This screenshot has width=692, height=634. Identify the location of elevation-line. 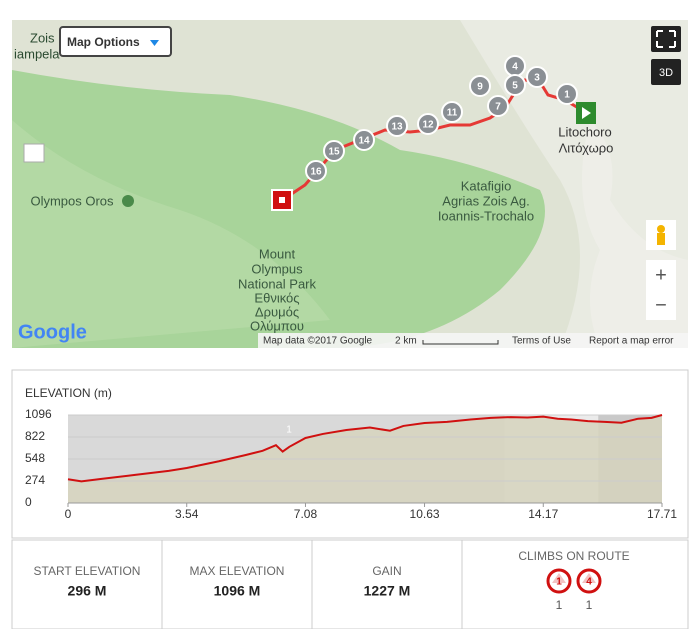
(365, 448).